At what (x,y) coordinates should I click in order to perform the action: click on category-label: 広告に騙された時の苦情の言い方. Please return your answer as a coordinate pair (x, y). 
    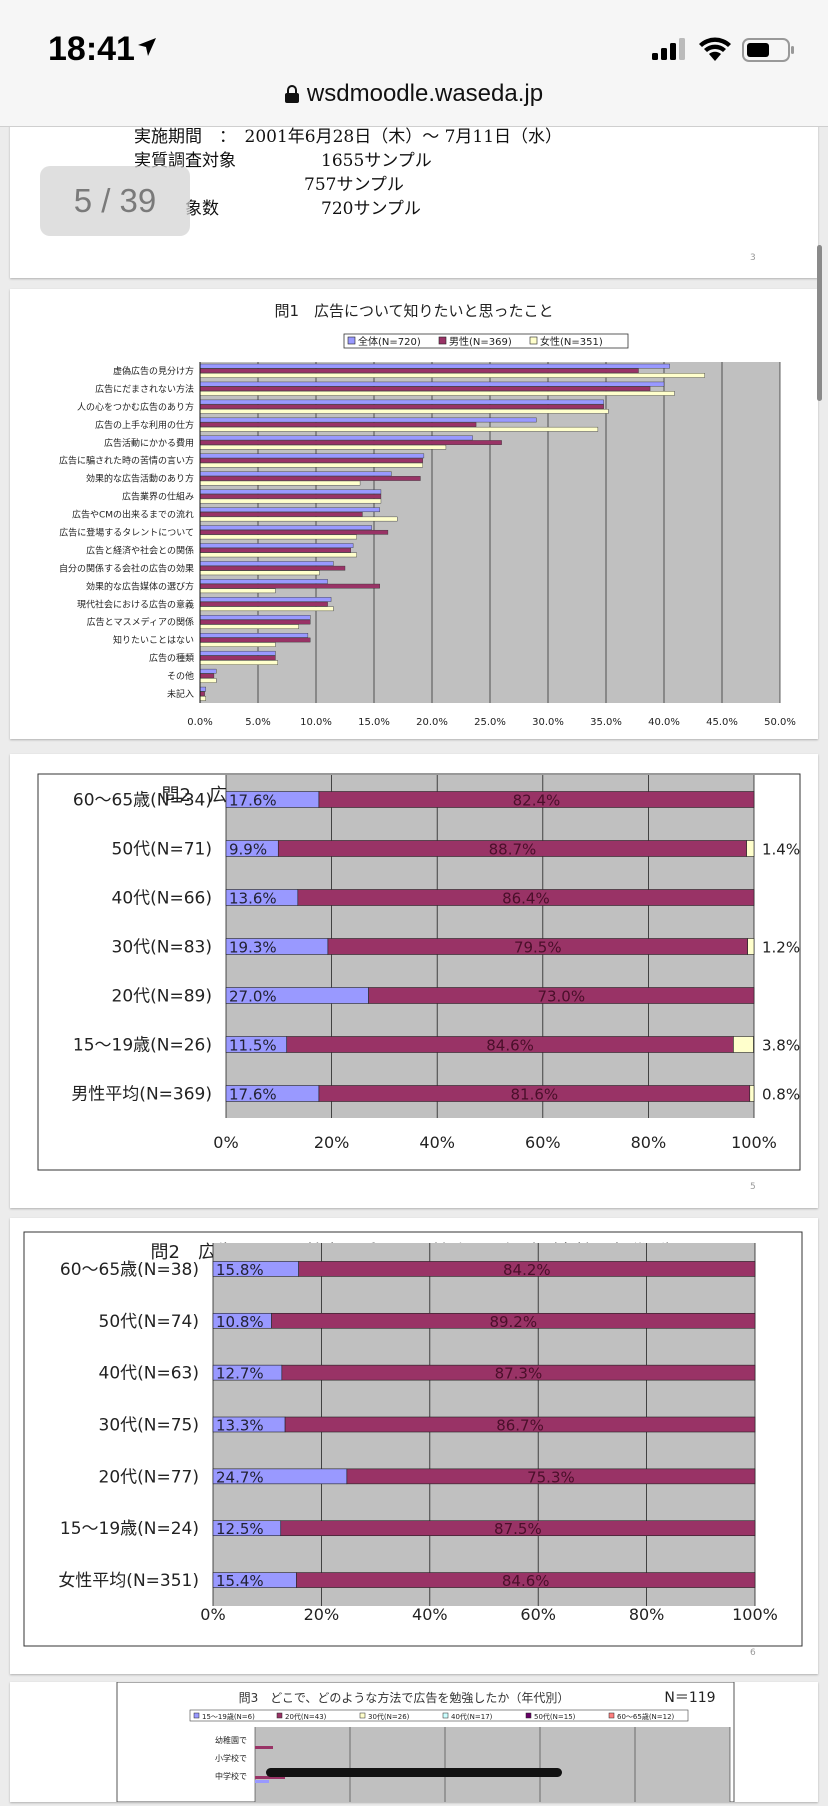
    Looking at the image, I should click on (126, 461).